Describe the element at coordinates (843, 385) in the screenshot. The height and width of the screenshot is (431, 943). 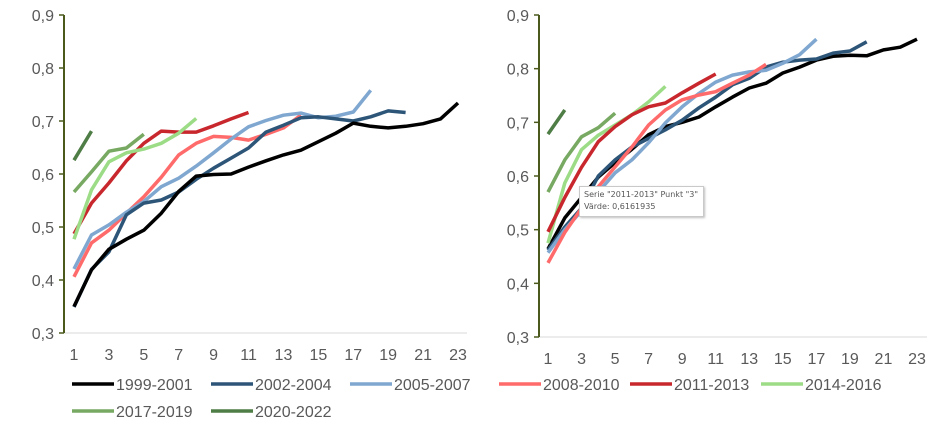
I see `legend-label: 2014-2016` at that location.